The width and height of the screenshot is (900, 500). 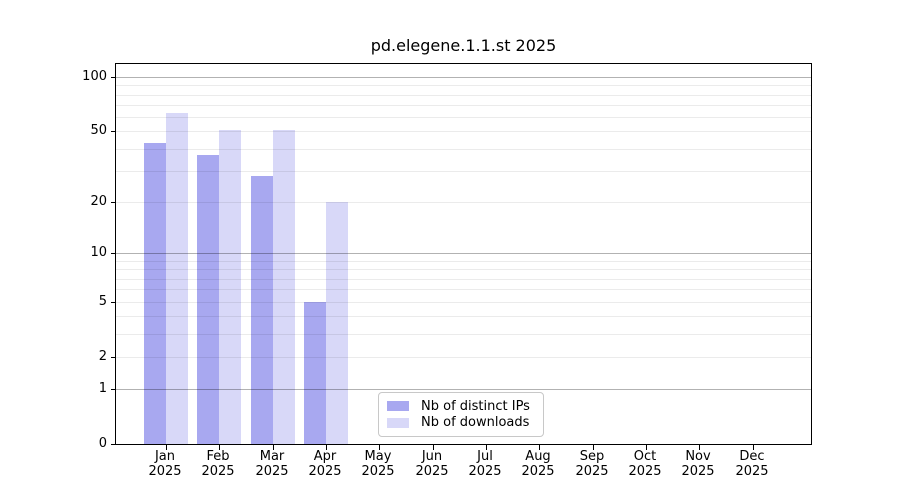 I want to click on month-label: Sep, so click(x=592, y=456).